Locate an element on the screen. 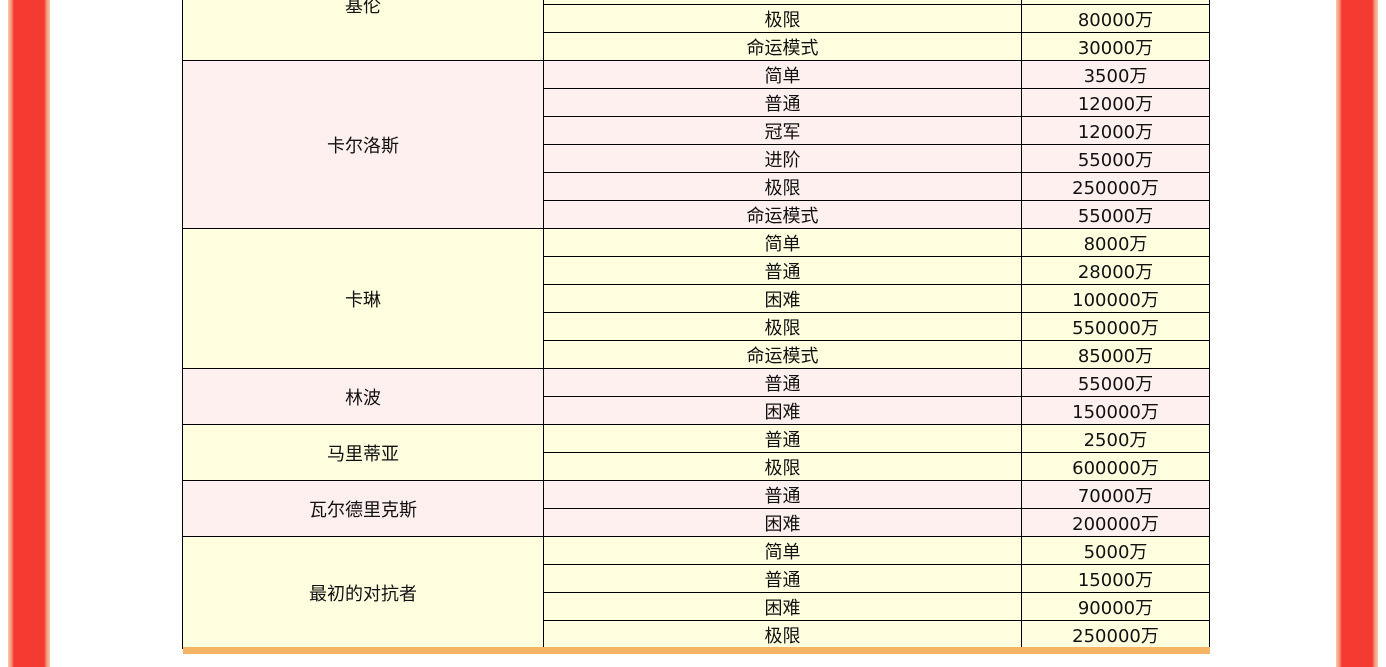 The image size is (1386, 667). difficulty-cell: 进阶 is located at coordinates (782, 158).